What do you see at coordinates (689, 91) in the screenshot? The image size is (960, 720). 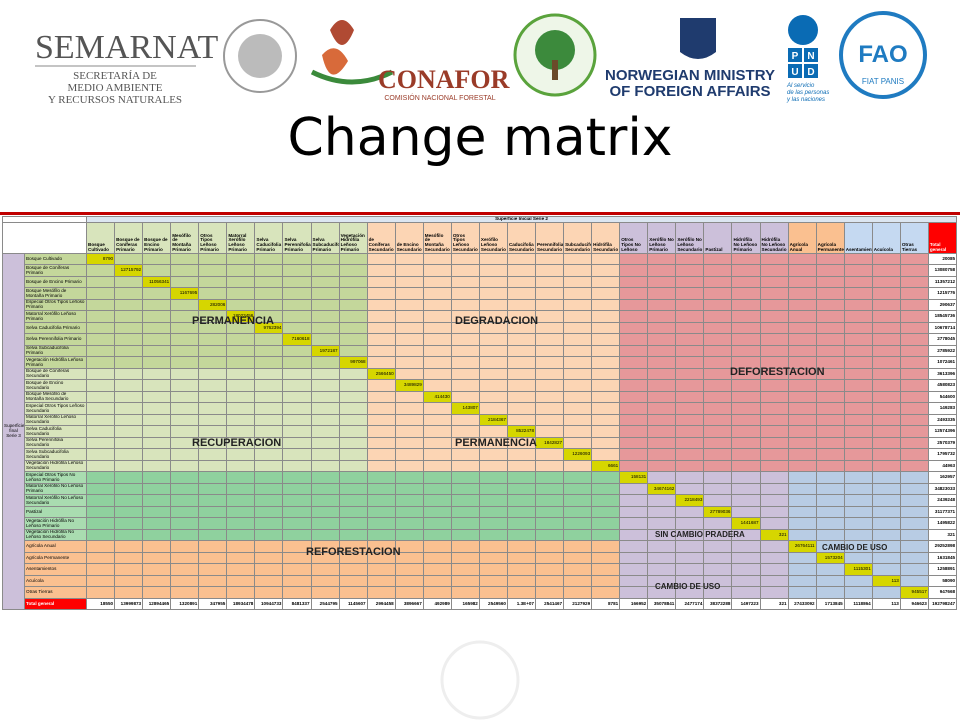 I see `norway-line: OF FOREIGN AFFAIRS` at bounding box center [689, 91].